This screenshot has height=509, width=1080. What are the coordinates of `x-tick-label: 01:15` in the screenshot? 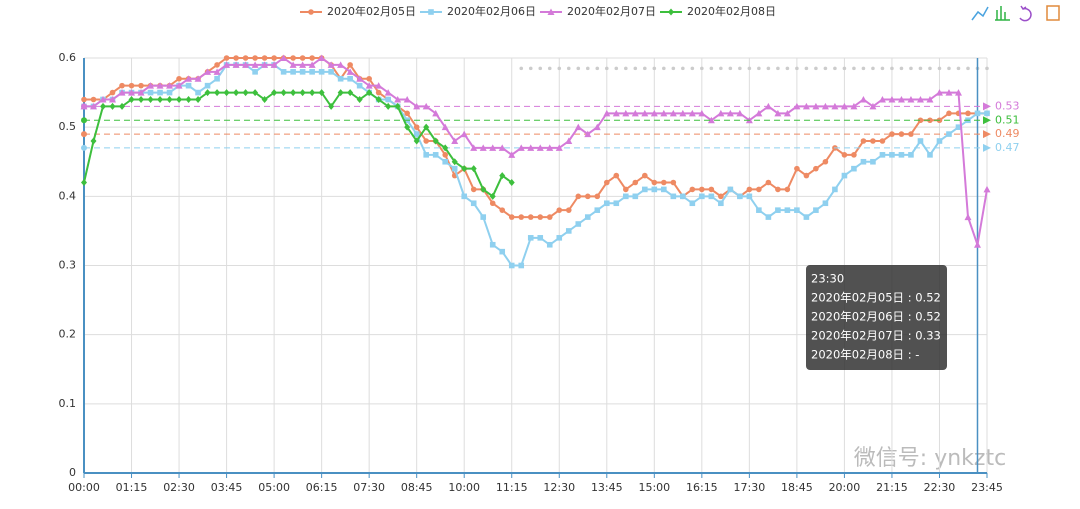 It's located at (132, 487).